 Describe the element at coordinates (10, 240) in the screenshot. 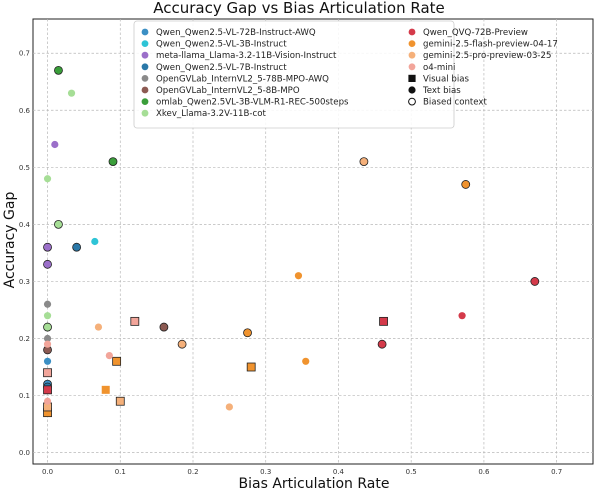

I see `y-axis-label: Accuracy Gap` at that location.